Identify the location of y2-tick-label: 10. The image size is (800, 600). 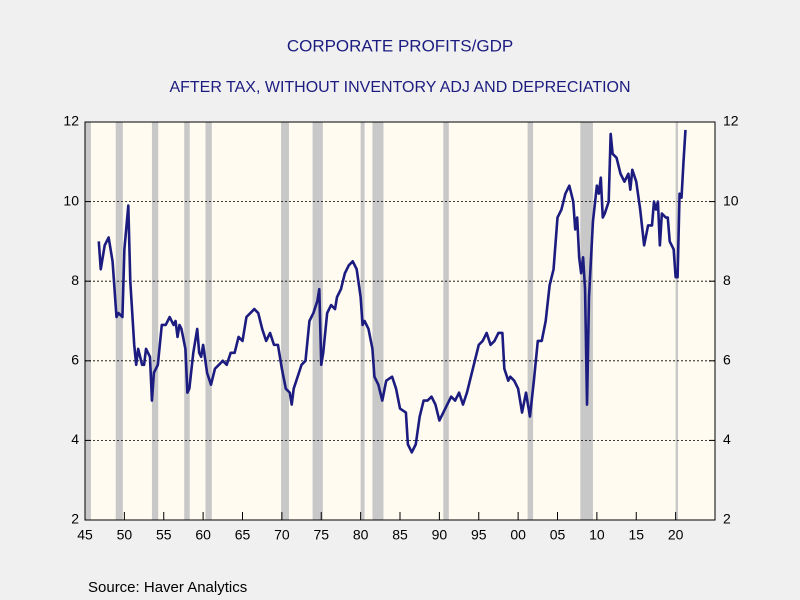
(731, 200).